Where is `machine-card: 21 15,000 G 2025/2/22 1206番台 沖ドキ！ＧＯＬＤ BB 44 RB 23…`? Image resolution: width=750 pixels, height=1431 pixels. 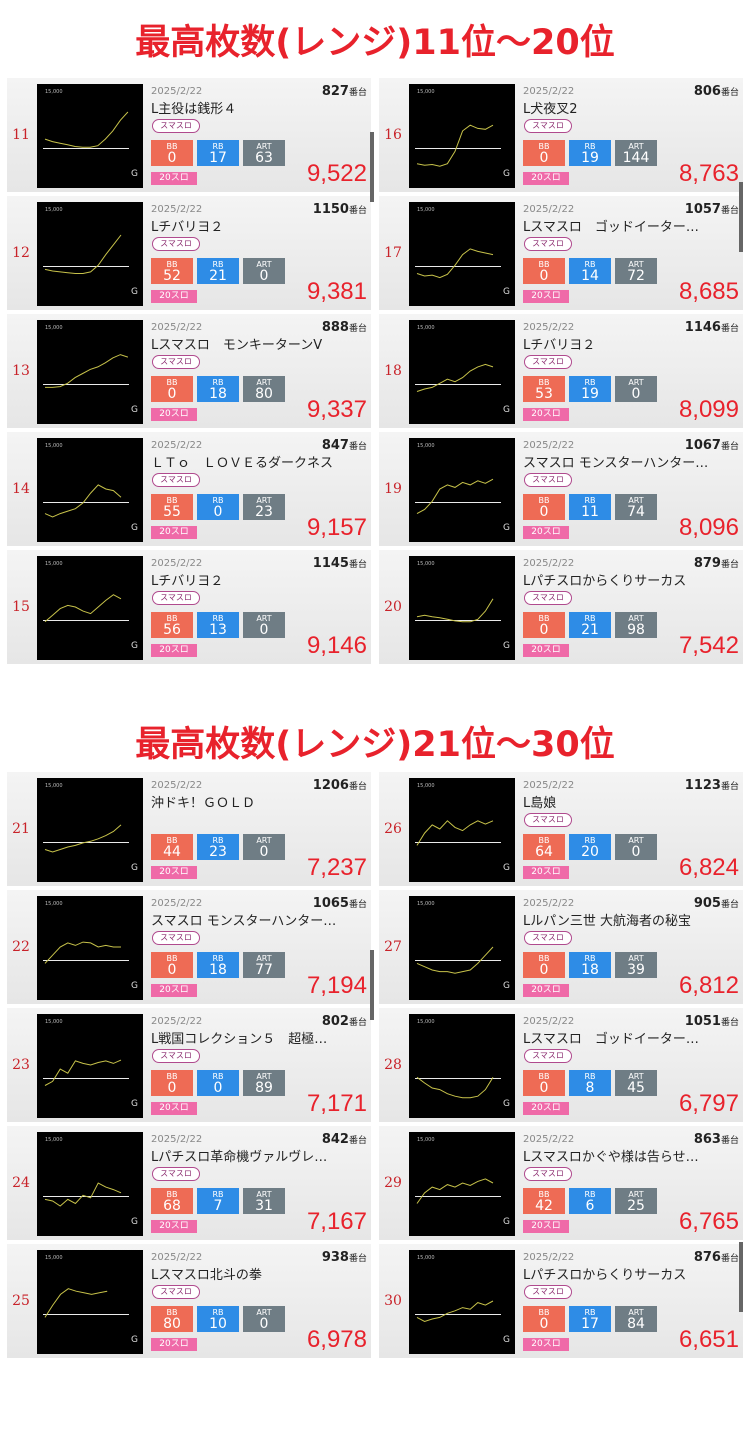
machine-card: 21 15,000 G 2025/2/22 1206番台 沖ドキ！ＧＯＬＤ BB 44 RB 23… is located at coordinates (189, 830).